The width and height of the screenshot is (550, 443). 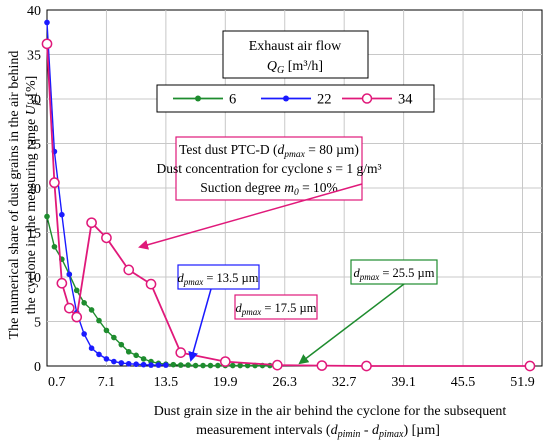 What do you see at coordinates (225, 382) in the screenshot?
I see `x-tick-label: 19.9` at bounding box center [225, 382].